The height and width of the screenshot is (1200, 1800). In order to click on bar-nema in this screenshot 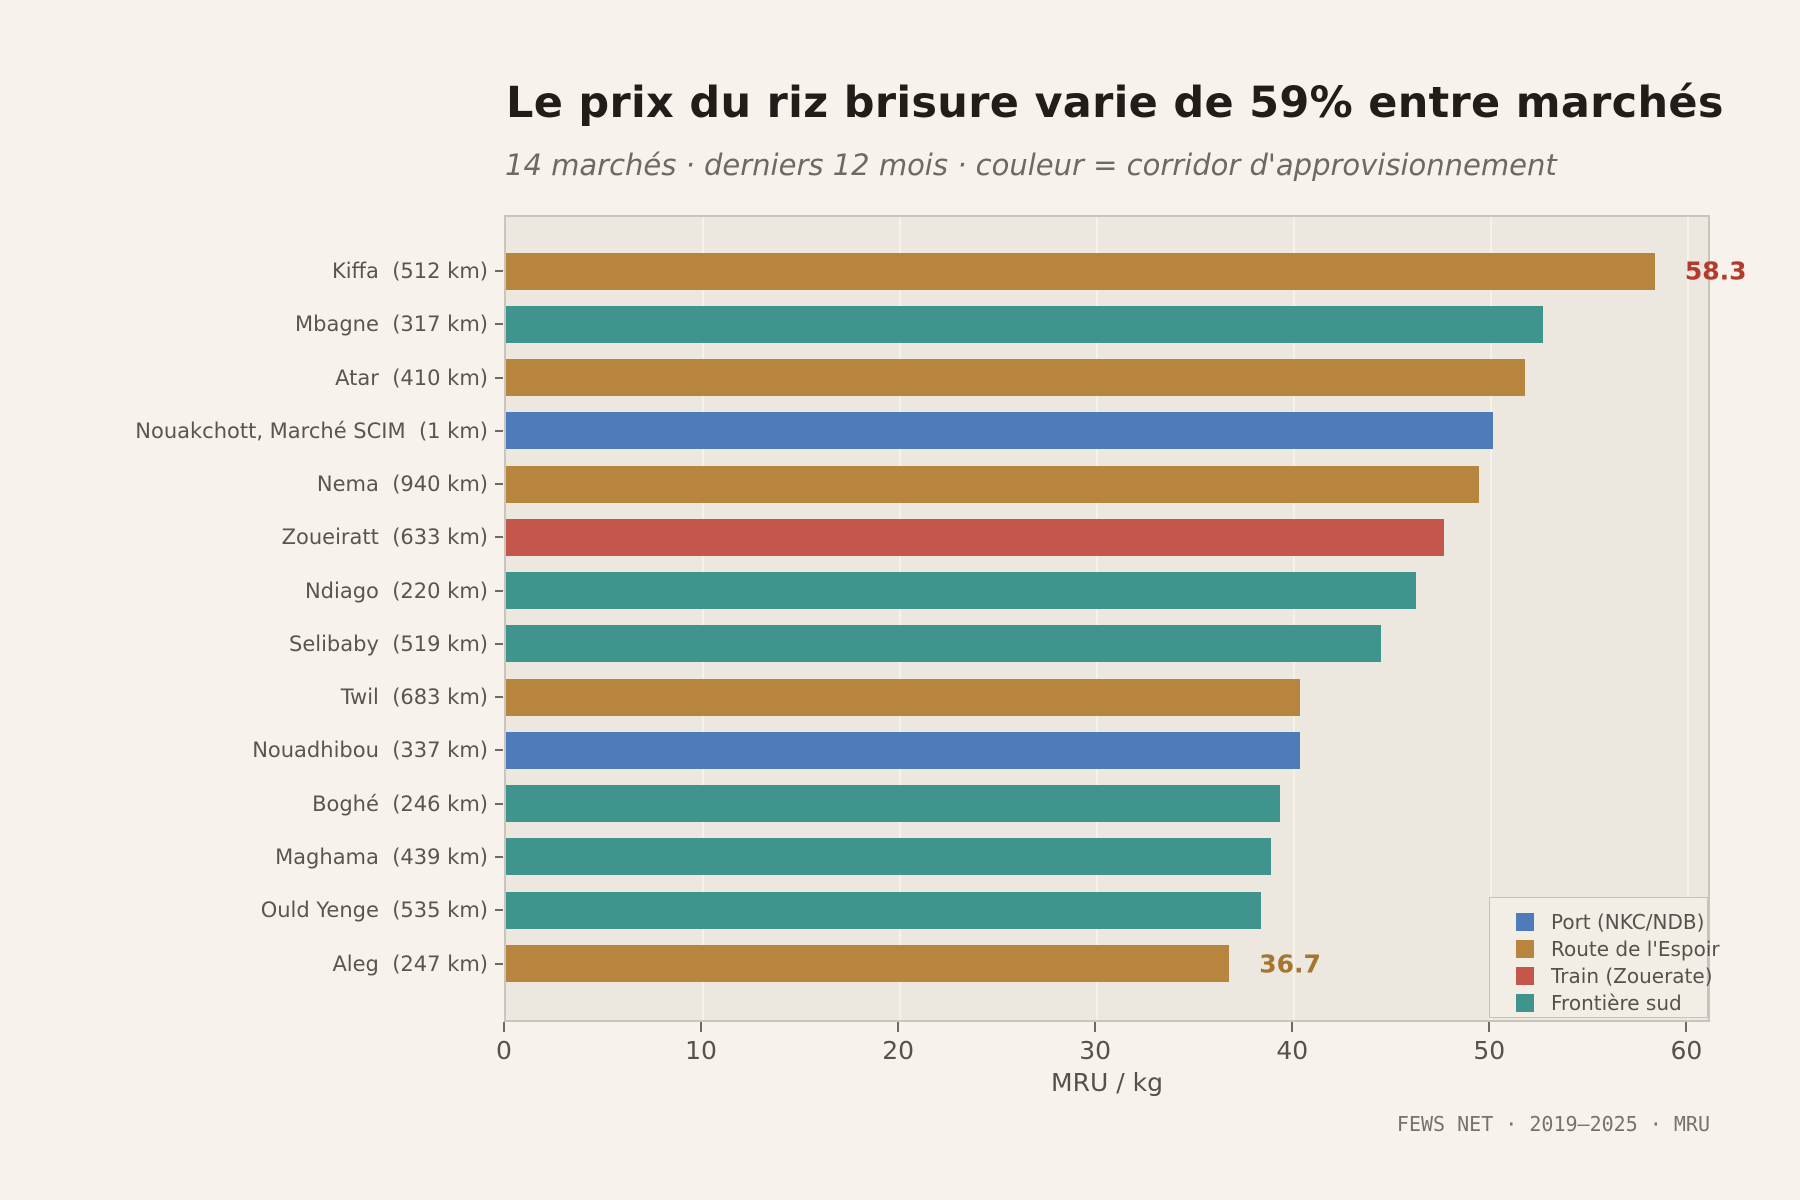, I will do `click(993, 484)`.